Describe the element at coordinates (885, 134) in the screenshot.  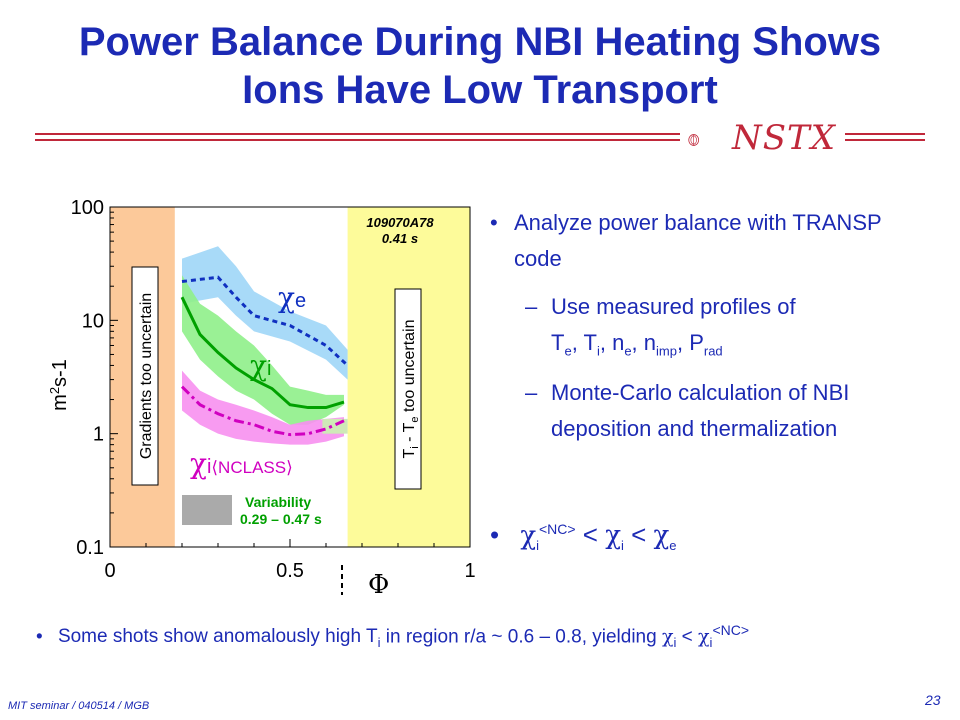
I see `title-rule-right-top` at that location.